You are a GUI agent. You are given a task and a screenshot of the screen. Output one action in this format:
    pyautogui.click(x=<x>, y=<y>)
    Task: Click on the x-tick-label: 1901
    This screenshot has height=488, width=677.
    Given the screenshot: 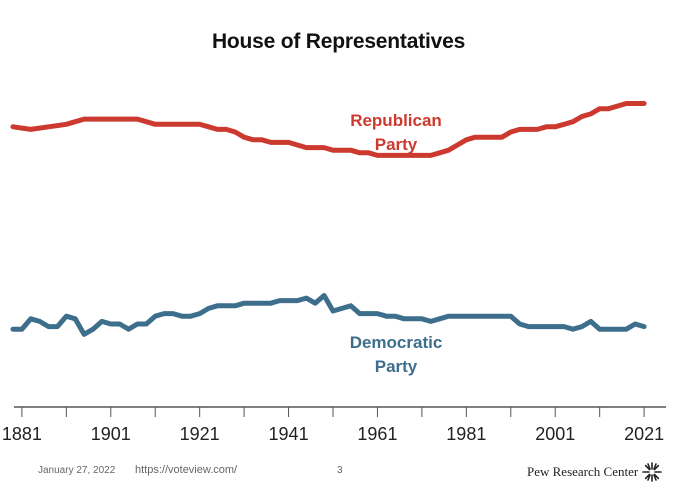 What is the action you would take?
    pyautogui.click(x=111, y=434)
    